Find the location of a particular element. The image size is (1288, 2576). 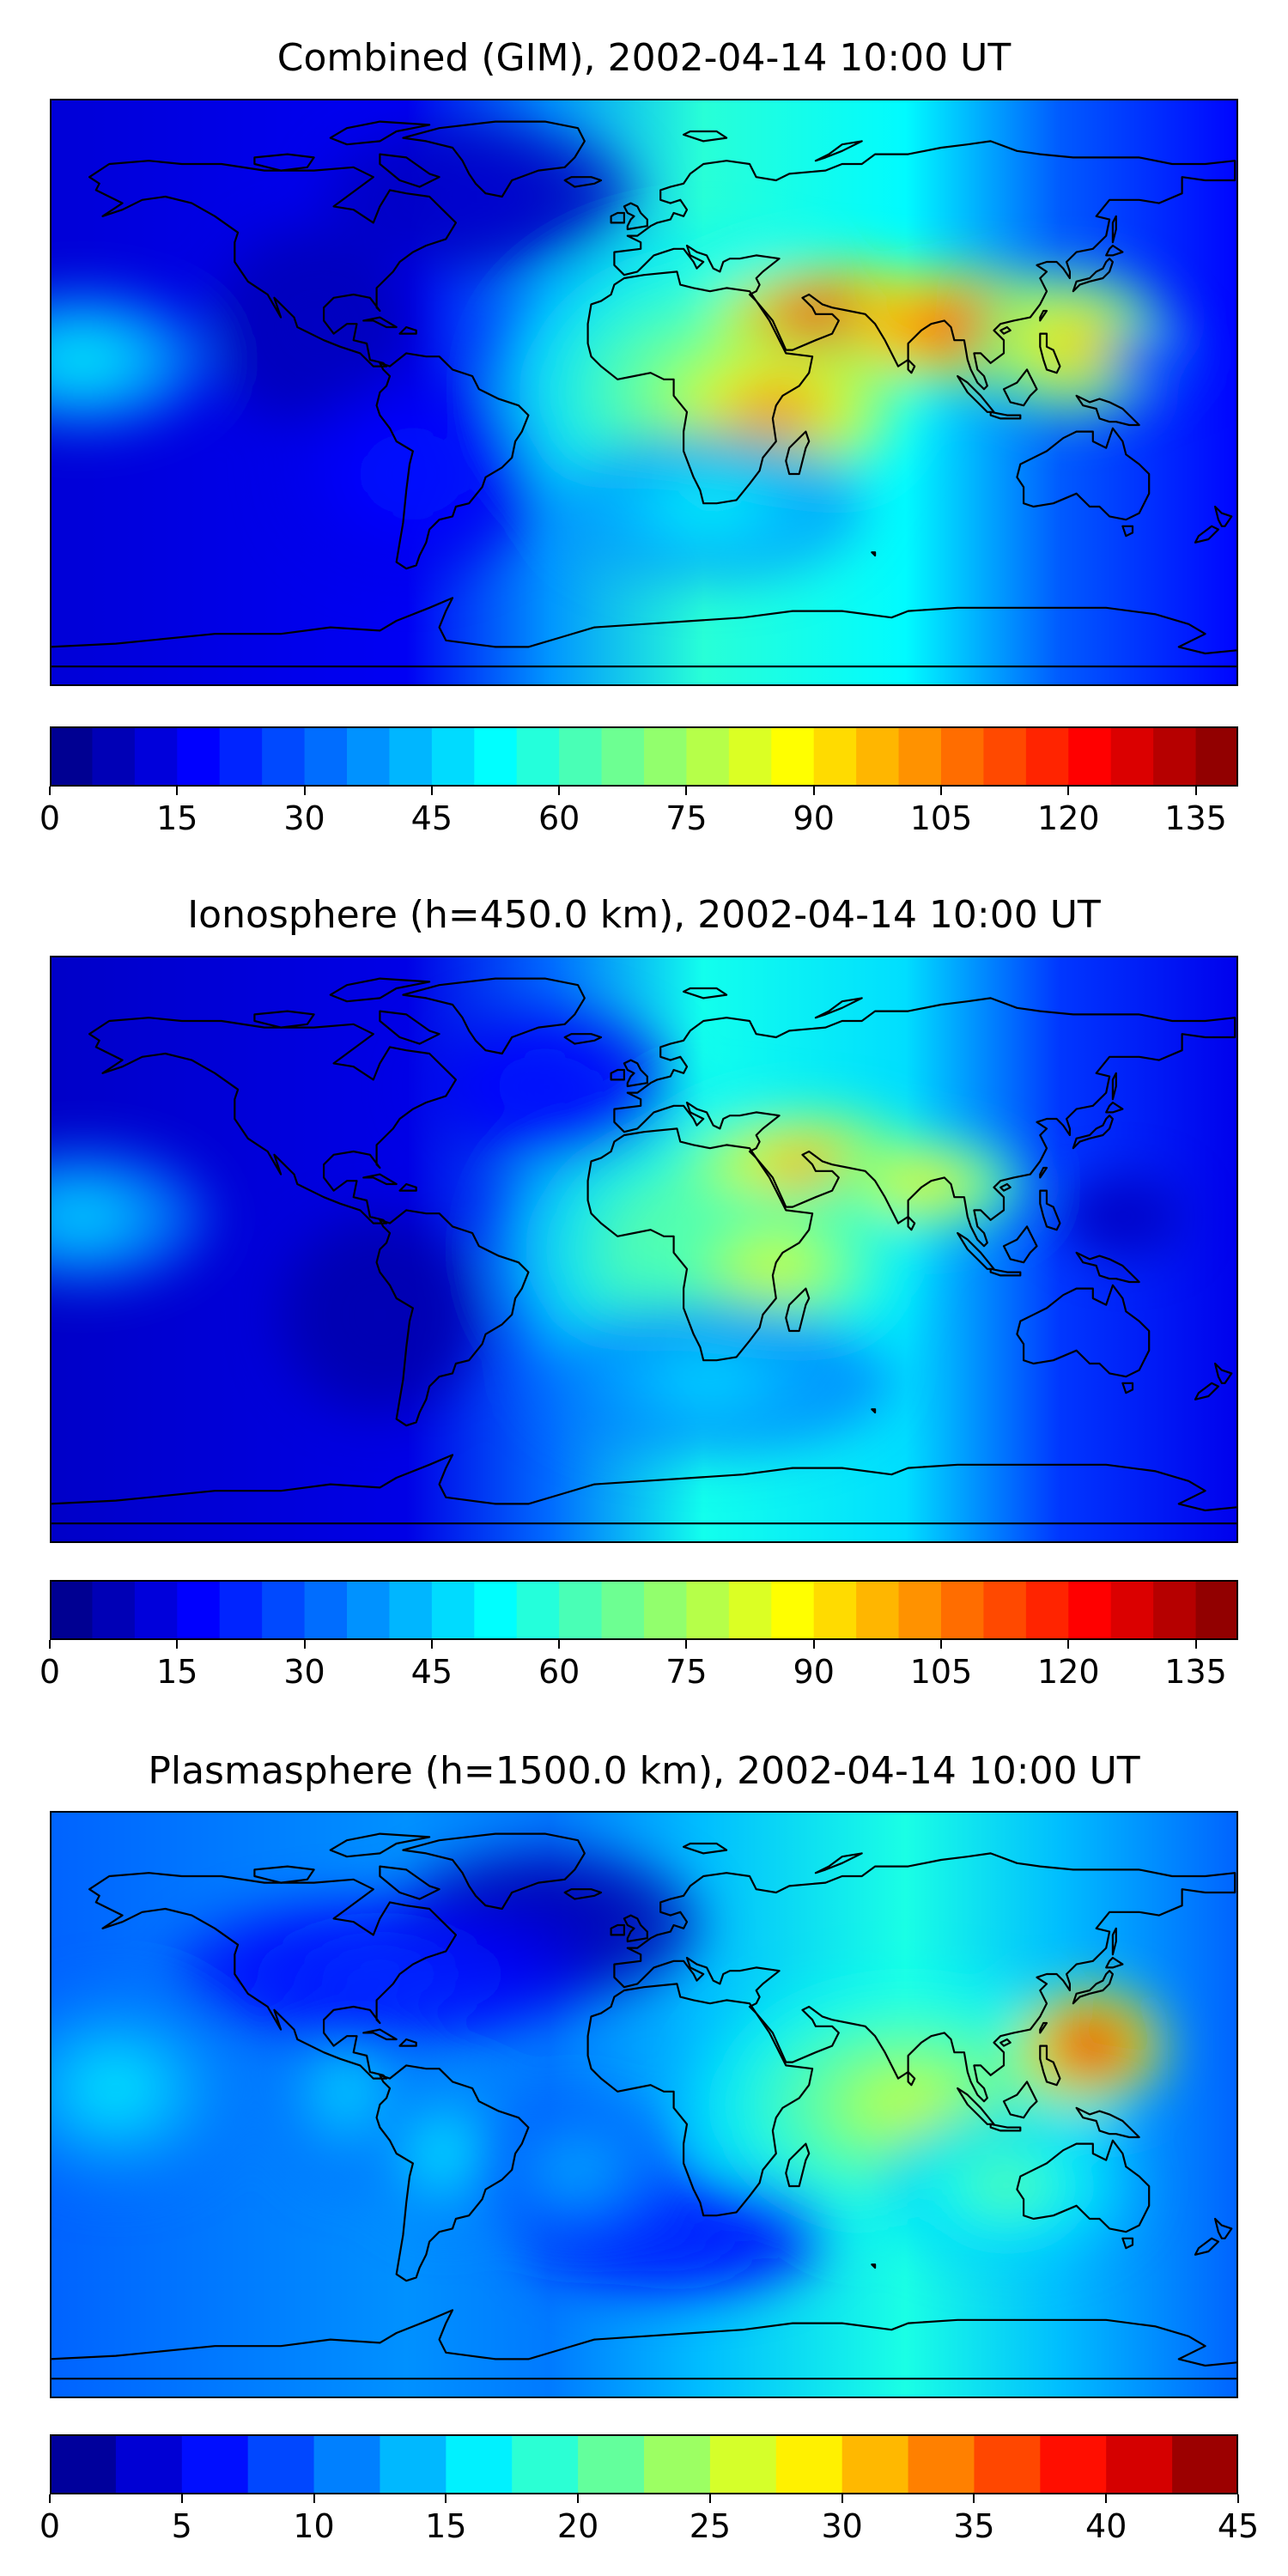

coastline-new-zealand-s is located at coordinates (1207, 2246).